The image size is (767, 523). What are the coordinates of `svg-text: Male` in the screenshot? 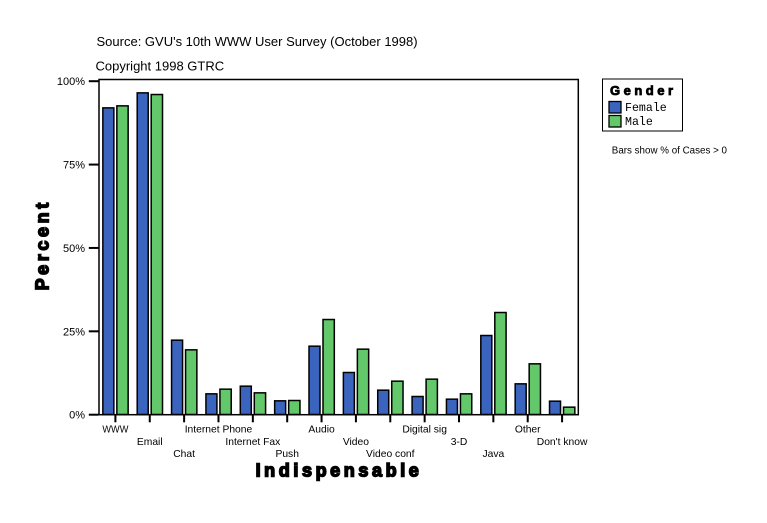 It's located at (639, 122).